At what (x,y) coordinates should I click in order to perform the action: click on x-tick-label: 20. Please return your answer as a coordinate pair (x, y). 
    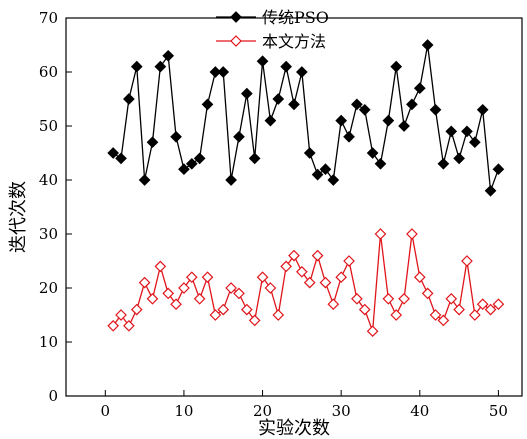
    Looking at the image, I should click on (262, 411).